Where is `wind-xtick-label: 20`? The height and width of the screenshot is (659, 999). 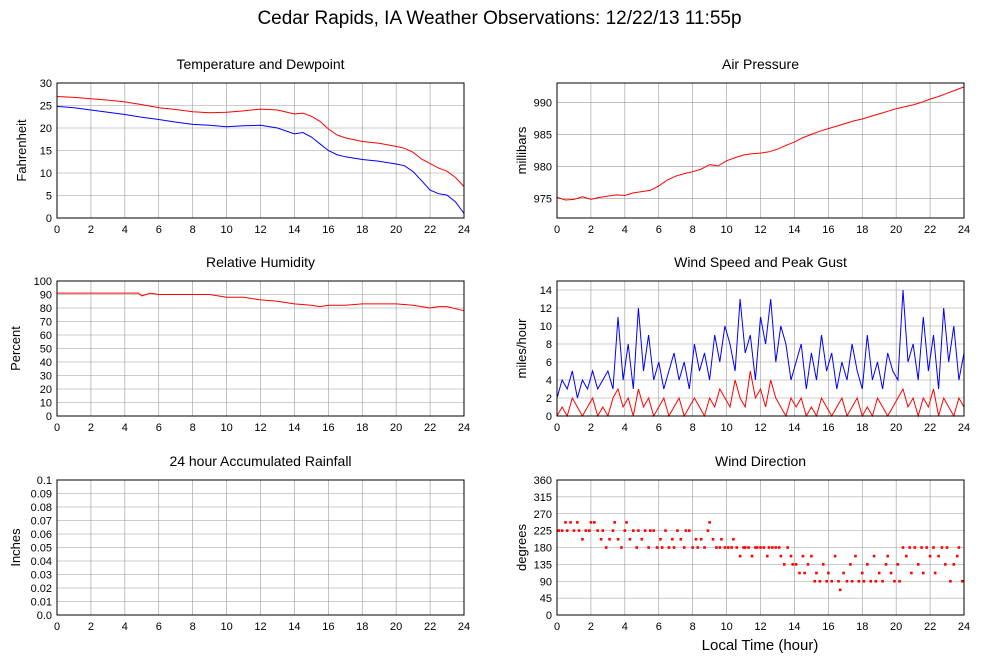
wind-xtick-label: 20 is located at coordinates (896, 428).